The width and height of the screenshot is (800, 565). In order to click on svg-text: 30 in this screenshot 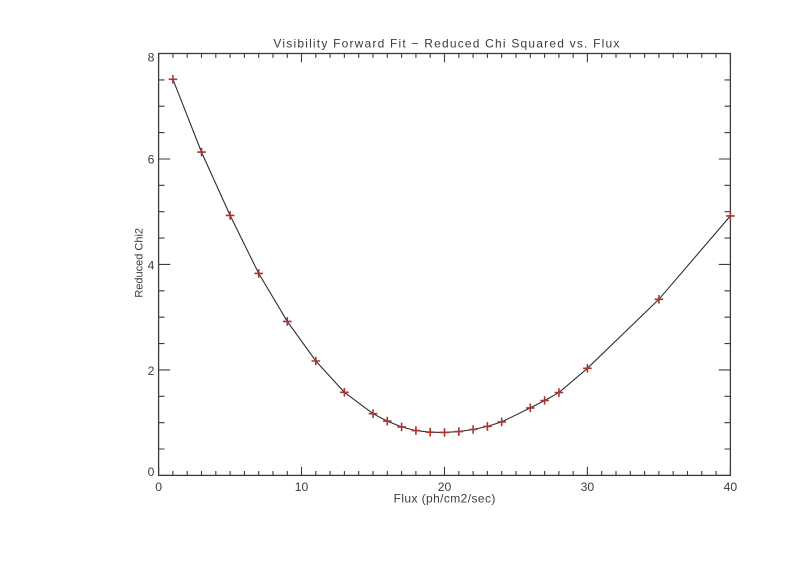, I will do `click(588, 487)`.